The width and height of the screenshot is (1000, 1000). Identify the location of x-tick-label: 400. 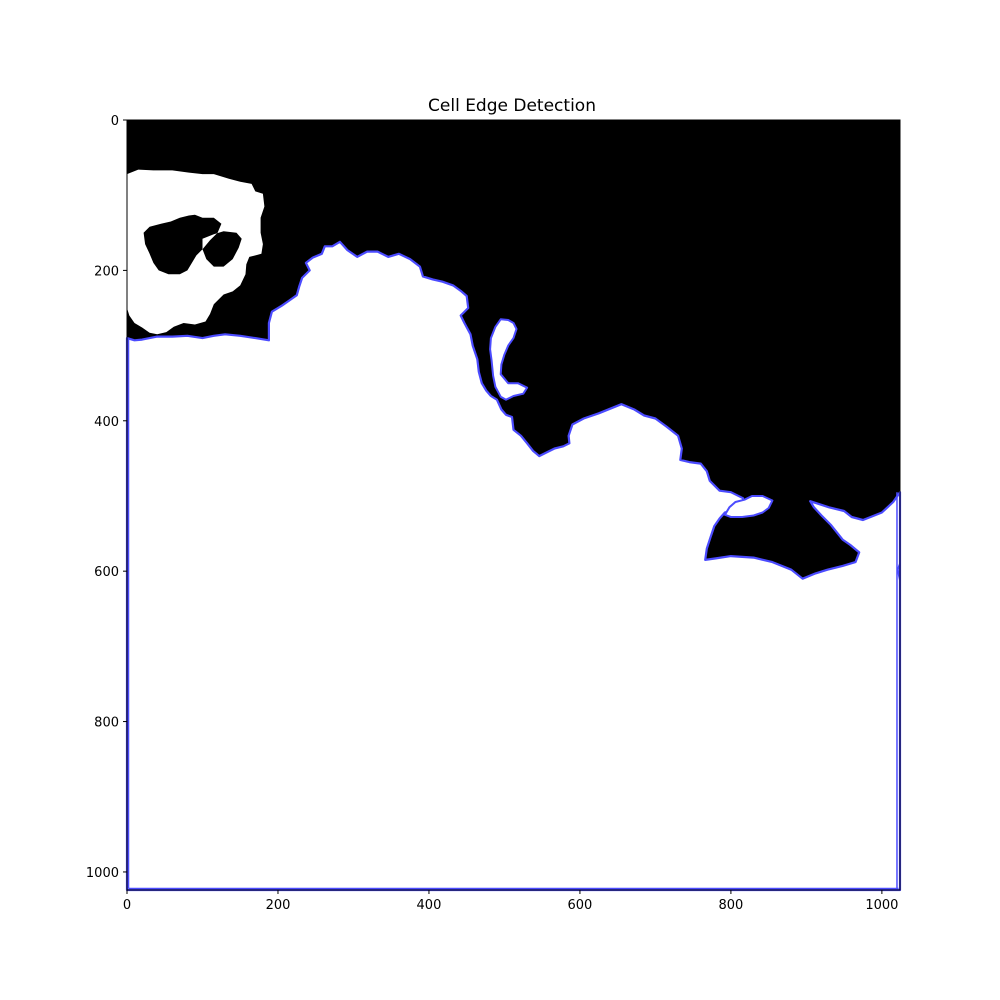
(429, 905).